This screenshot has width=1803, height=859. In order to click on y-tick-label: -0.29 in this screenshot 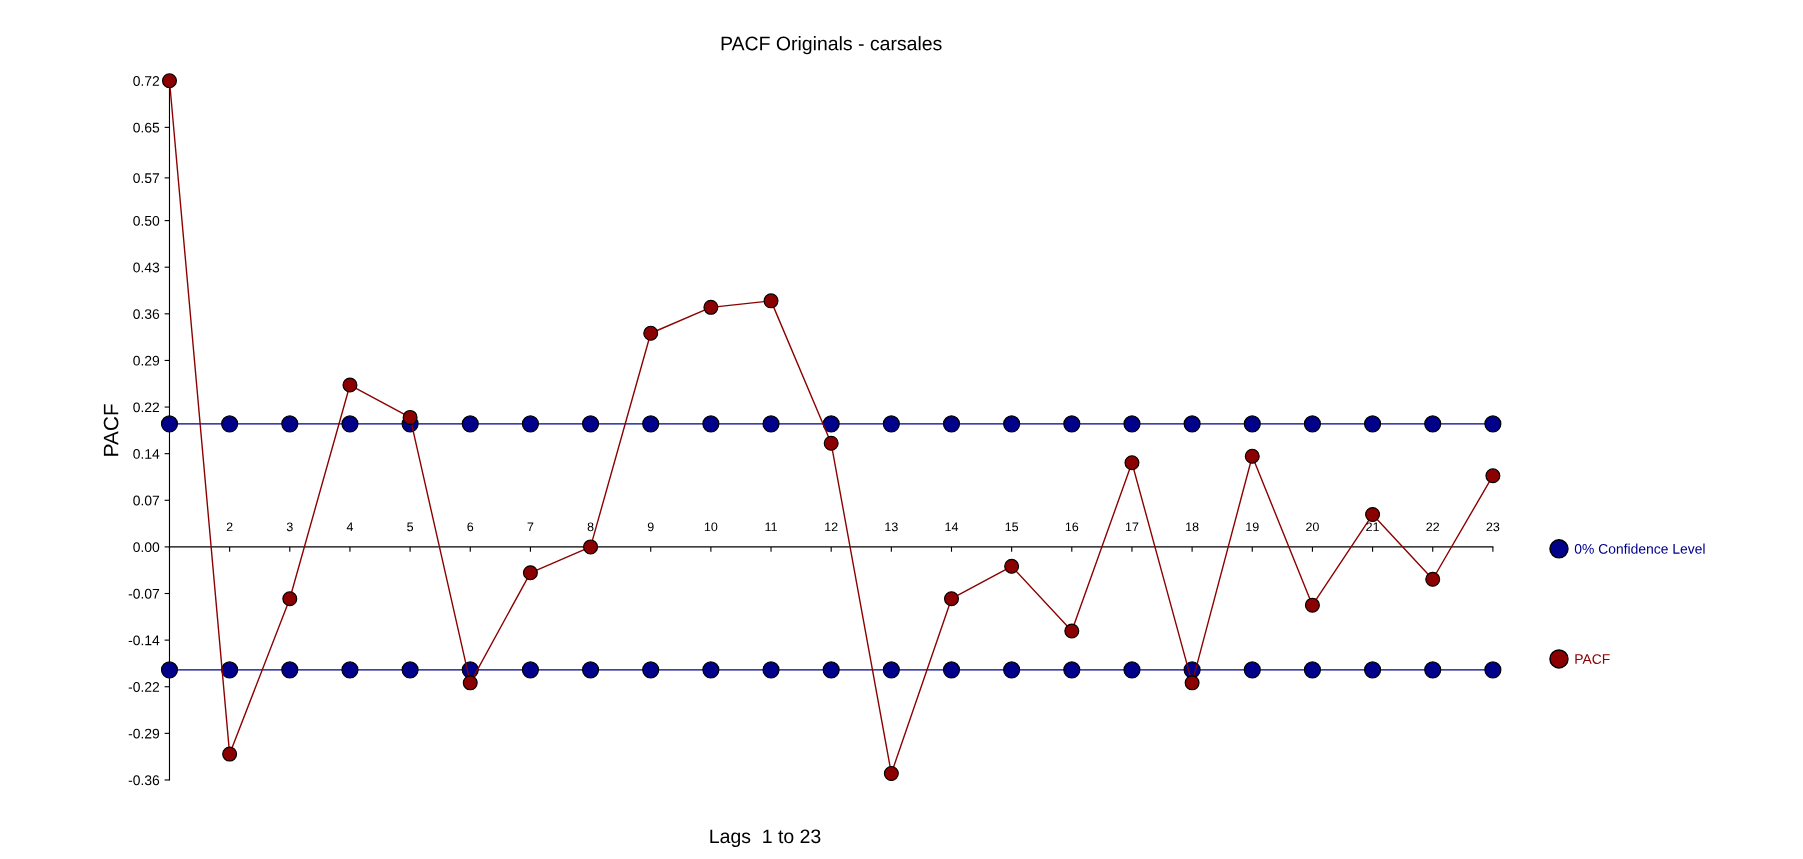, I will do `click(144, 733)`.